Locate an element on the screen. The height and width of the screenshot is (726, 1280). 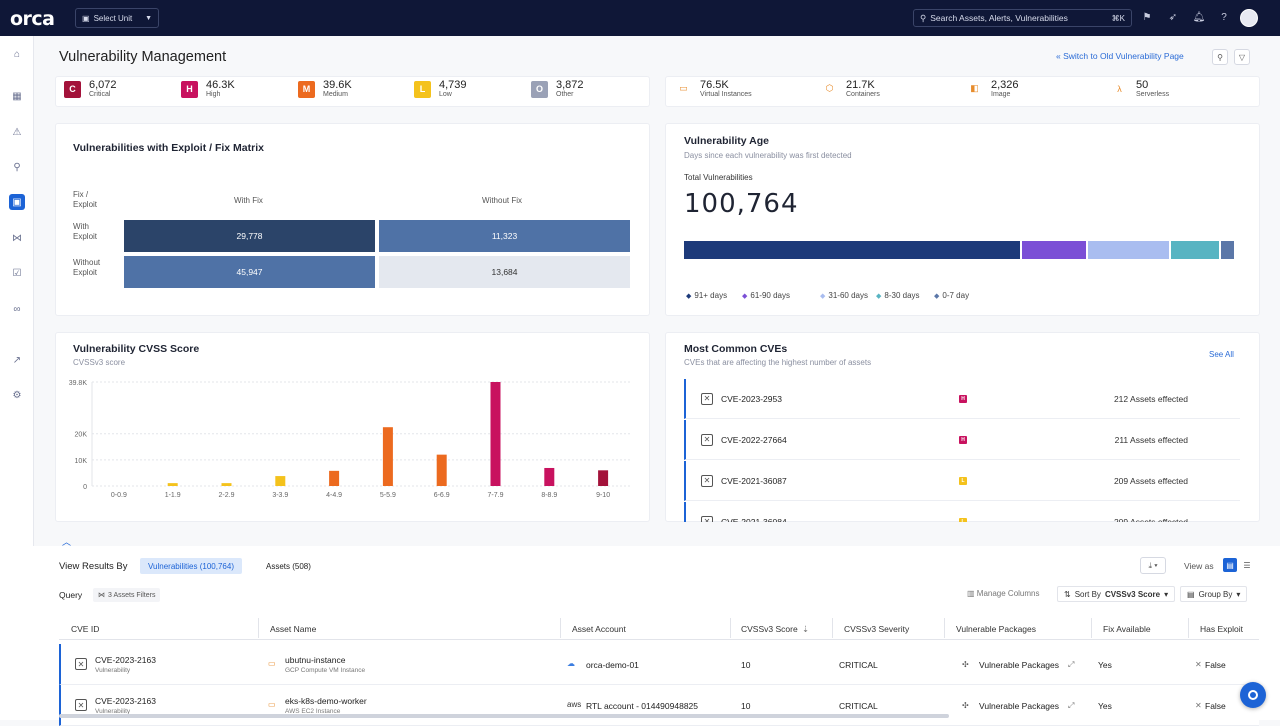
bell-icon: 🔔︎ is located at coordinates (1199, 17).